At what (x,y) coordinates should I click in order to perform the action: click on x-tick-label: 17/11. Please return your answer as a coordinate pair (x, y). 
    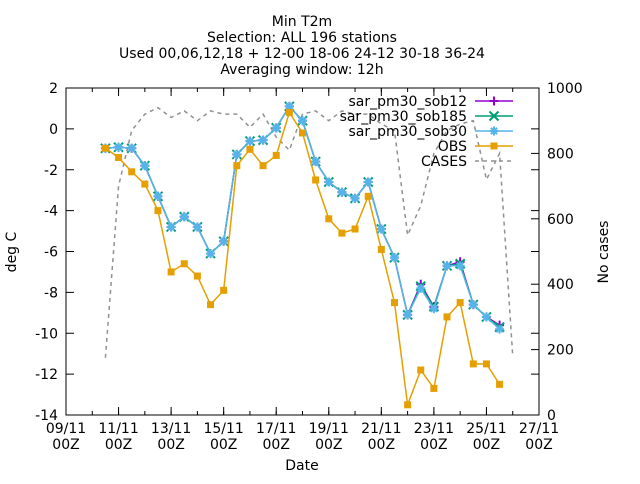
    Looking at the image, I should click on (276, 429).